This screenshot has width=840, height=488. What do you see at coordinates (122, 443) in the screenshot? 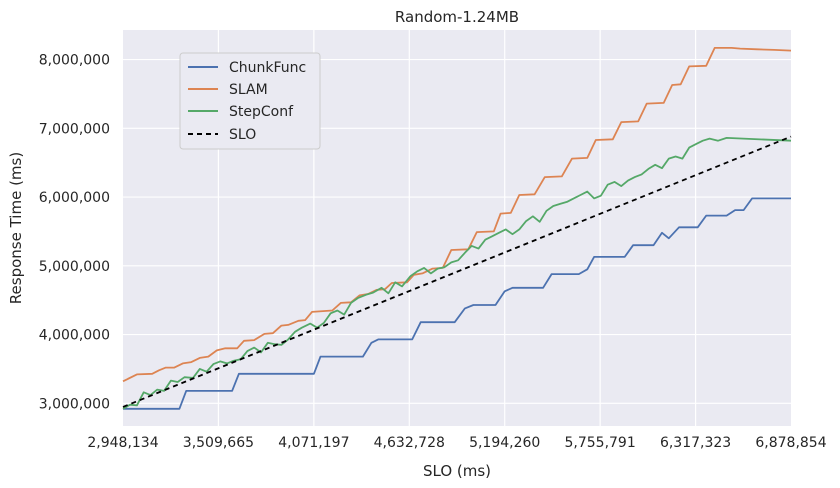
I see `x-tick-label: 2,948,134` at bounding box center [122, 443].